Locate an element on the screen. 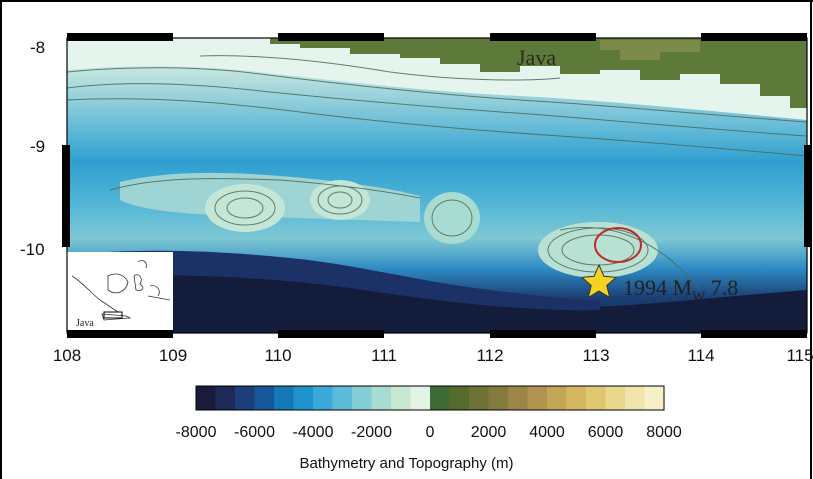 The image size is (813, 479). colorbar-tick-label: 2000 is located at coordinates (488, 432).